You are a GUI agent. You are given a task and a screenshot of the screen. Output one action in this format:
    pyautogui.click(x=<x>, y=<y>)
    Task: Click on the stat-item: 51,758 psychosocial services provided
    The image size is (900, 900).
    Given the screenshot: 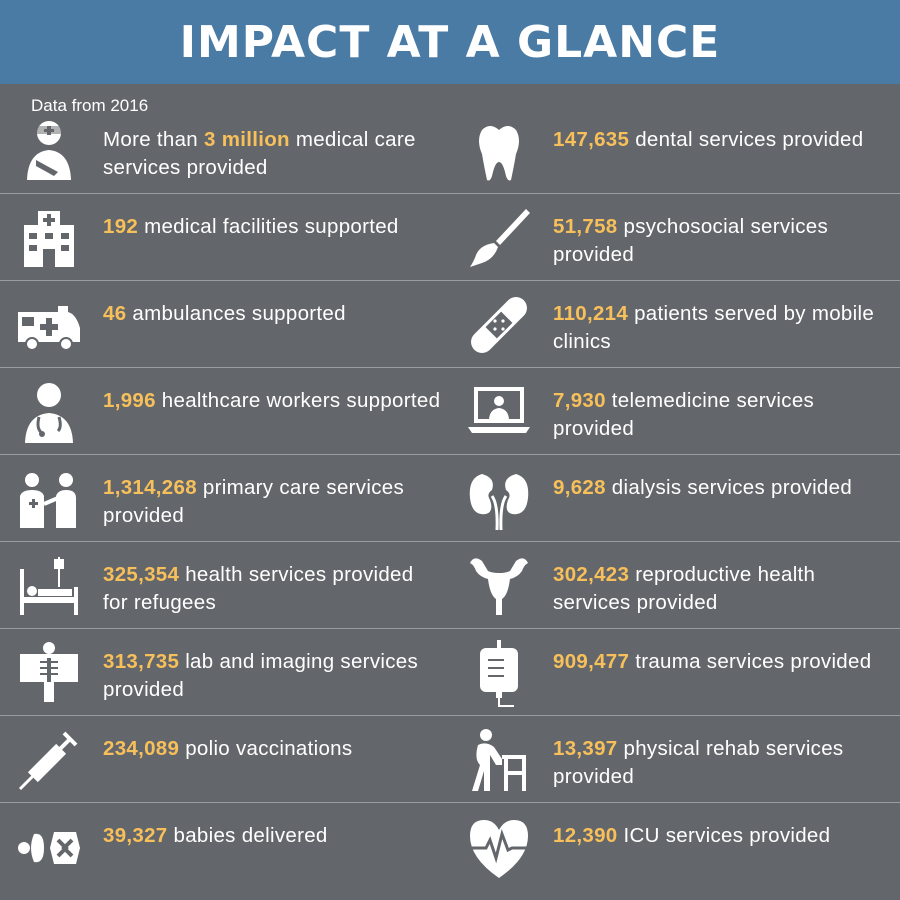 What is the action you would take?
    pyautogui.click(x=675, y=238)
    